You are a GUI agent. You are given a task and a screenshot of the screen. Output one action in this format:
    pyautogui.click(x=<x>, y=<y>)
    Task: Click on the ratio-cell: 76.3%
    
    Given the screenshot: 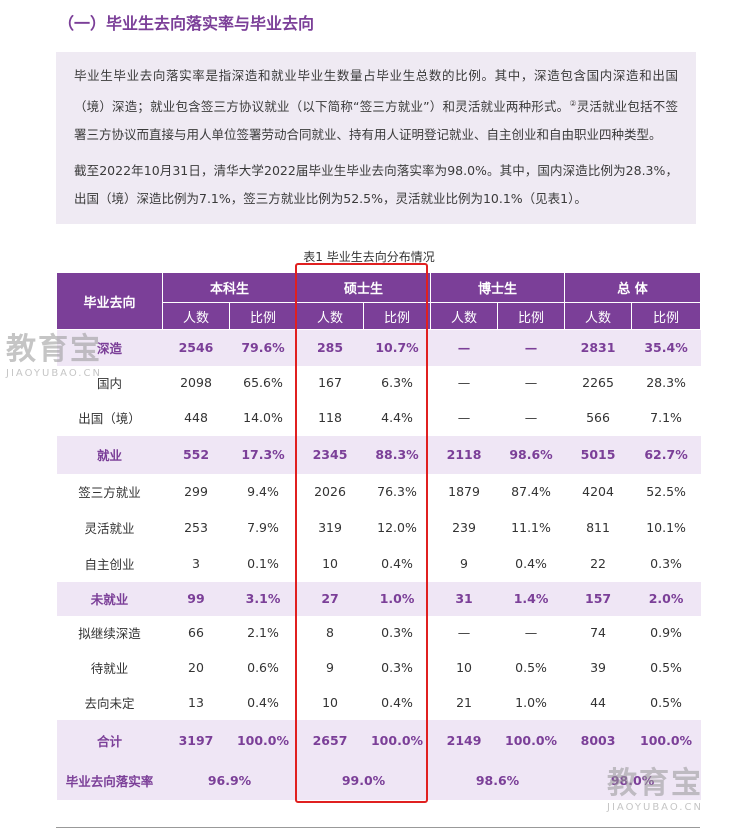 What is the action you would take?
    pyautogui.click(x=397, y=491)
    